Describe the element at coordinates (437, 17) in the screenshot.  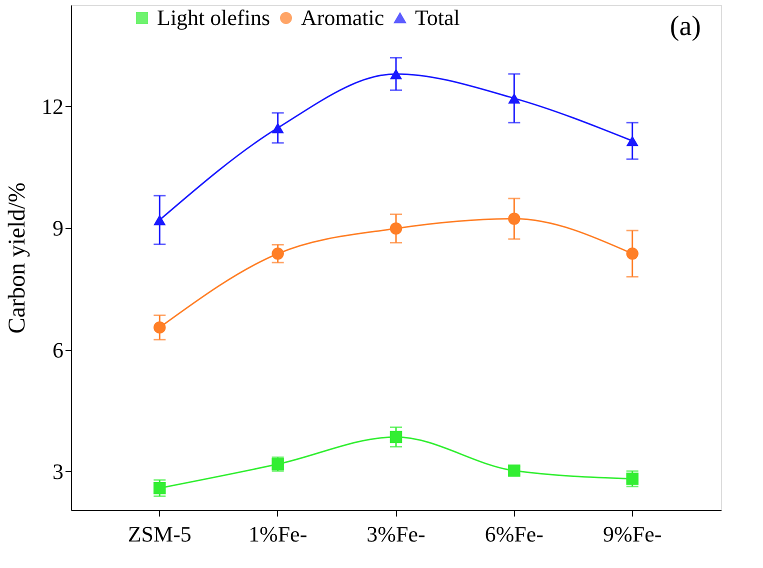
I see `legend-label: Total` at that location.